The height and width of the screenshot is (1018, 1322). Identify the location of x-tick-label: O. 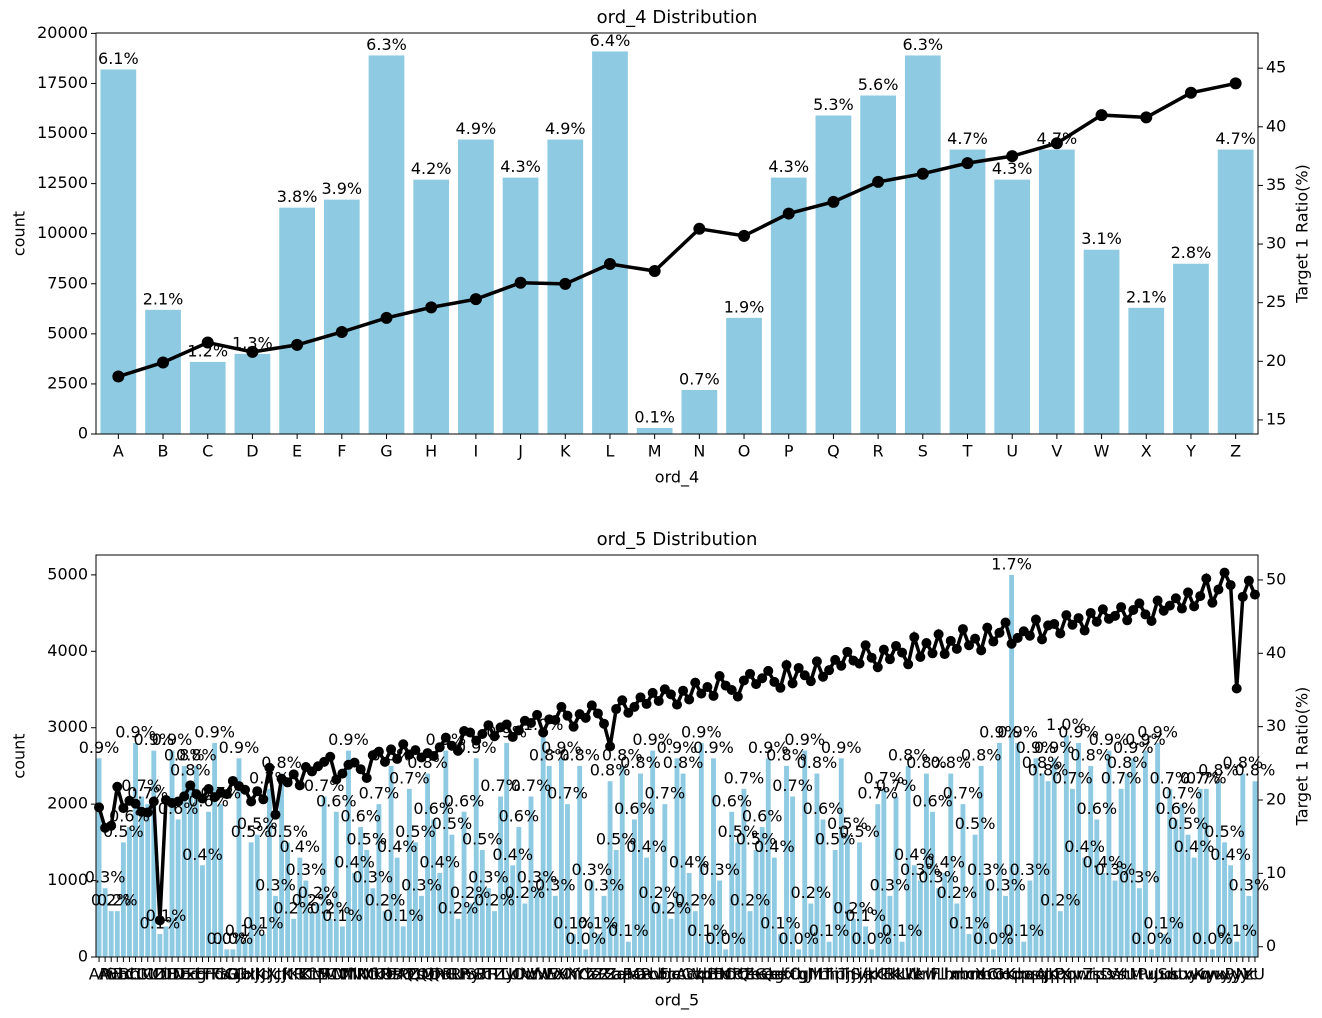
(744, 451).